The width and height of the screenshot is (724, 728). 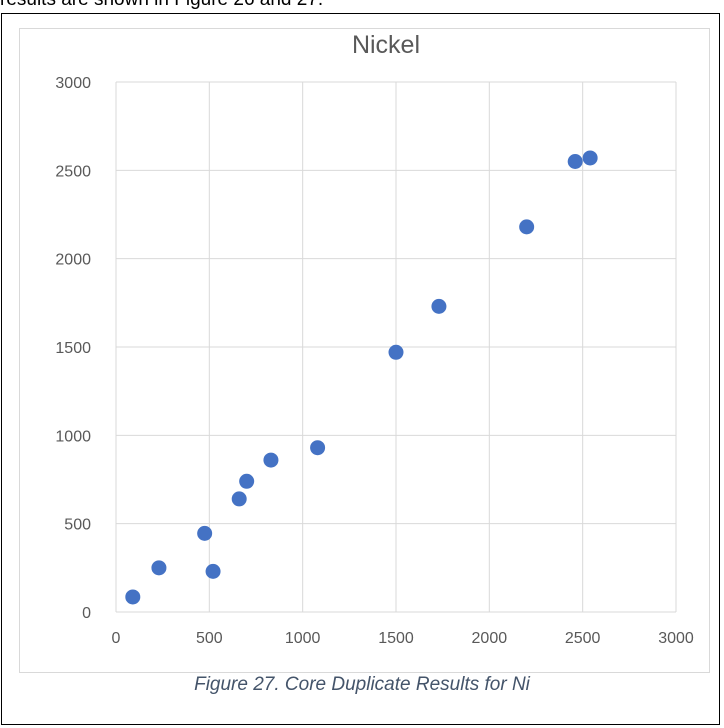 I want to click on chart-title: Nickel, so click(x=386, y=45).